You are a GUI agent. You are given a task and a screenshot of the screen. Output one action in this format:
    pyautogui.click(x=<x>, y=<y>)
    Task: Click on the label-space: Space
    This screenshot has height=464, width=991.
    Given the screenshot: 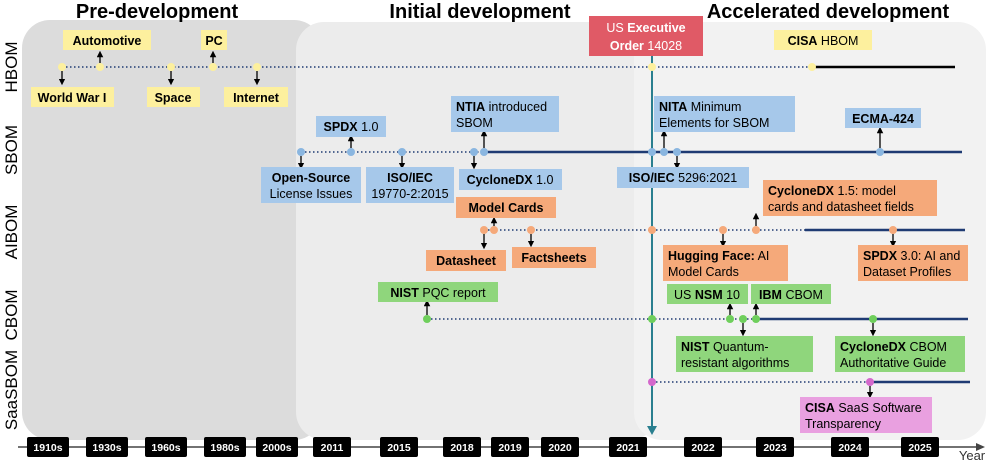 What is the action you would take?
    pyautogui.click(x=173, y=97)
    